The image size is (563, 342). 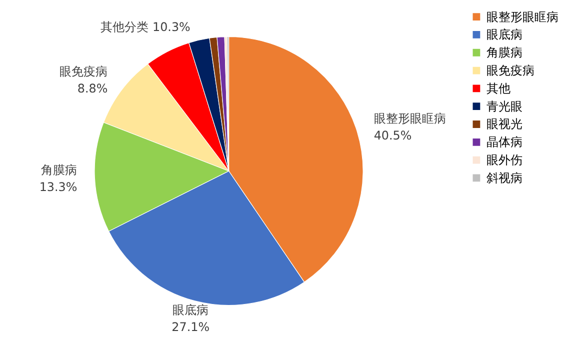 I want to click on data-label: 8.8%, so click(x=92, y=88).